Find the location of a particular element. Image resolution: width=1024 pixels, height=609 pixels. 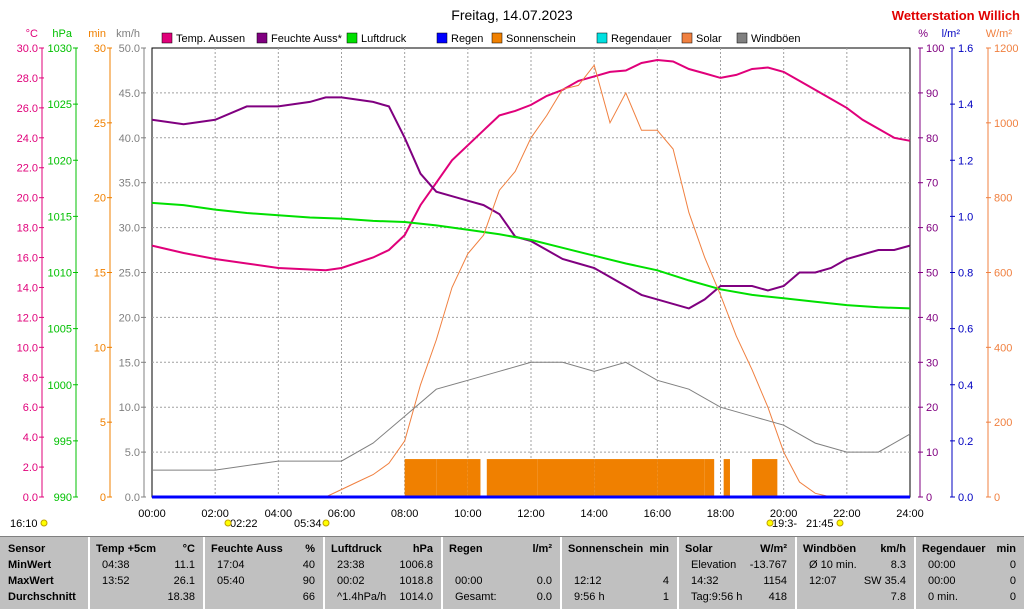

stats-cell-value: 1 is located at coordinates (665, 597).